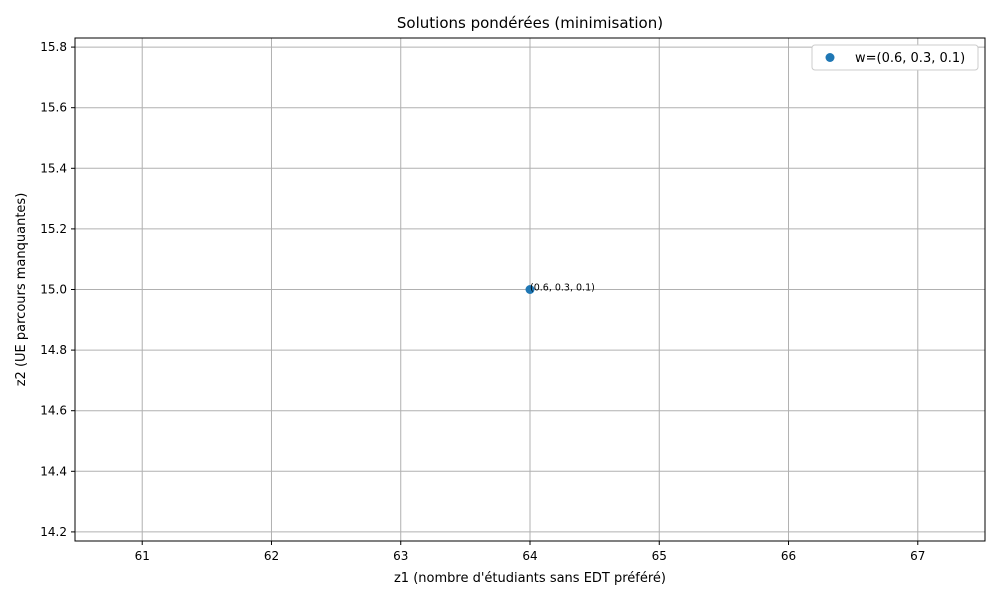 The height and width of the screenshot is (600, 1000). What do you see at coordinates (53, 168) in the screenshot?
I see `y-tick-label: 15.4` at bounding box center [53, 168].